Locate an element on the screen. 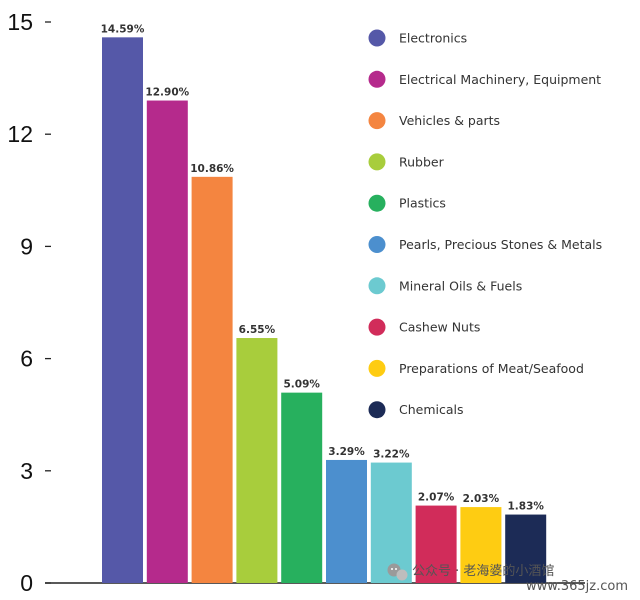 Image resolution: width=640 pixels, height=600 pixels. data-label-8: 2.07% is located at coordinates (436, 498).